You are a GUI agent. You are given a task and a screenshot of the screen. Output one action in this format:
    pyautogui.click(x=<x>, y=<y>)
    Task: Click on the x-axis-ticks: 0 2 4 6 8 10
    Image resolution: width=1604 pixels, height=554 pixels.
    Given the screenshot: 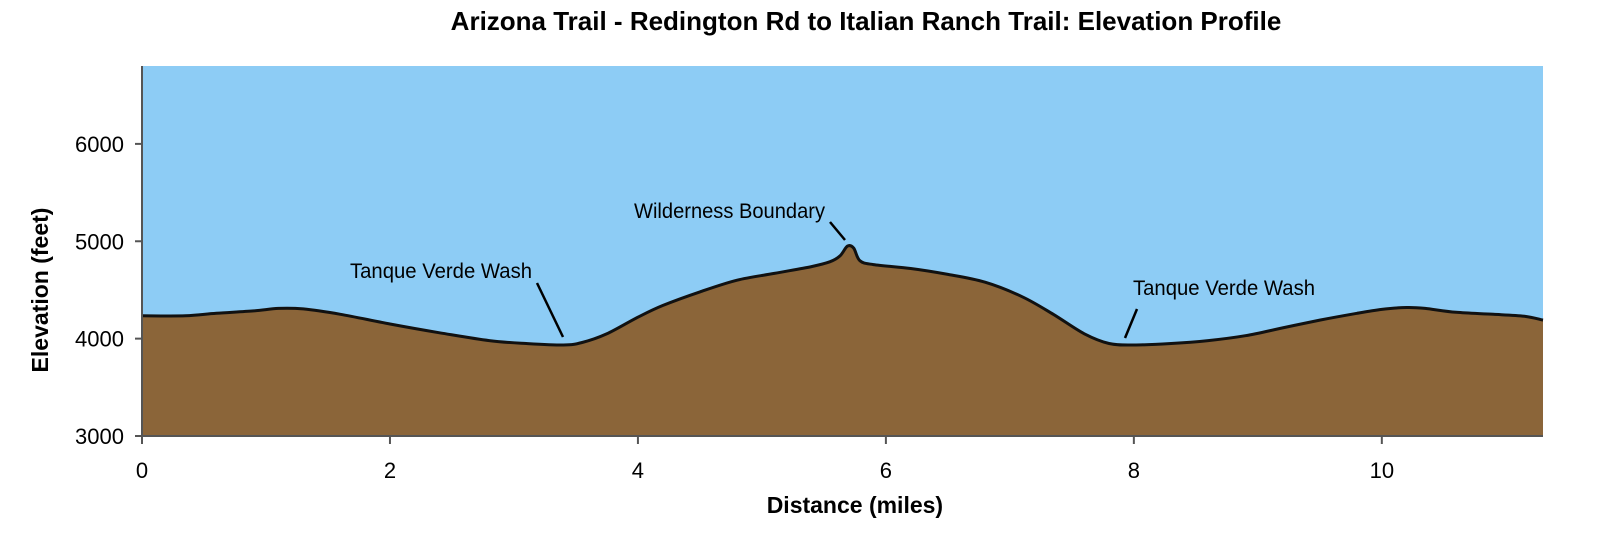 What is the action you would take?
    pyautogui.click(x=765, y=459)
    